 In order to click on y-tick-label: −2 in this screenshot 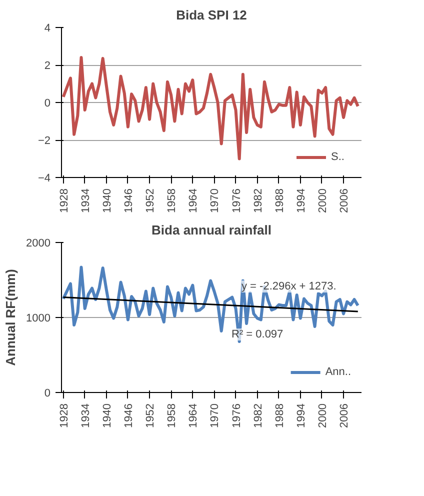, I will do `click(44, 141)`.